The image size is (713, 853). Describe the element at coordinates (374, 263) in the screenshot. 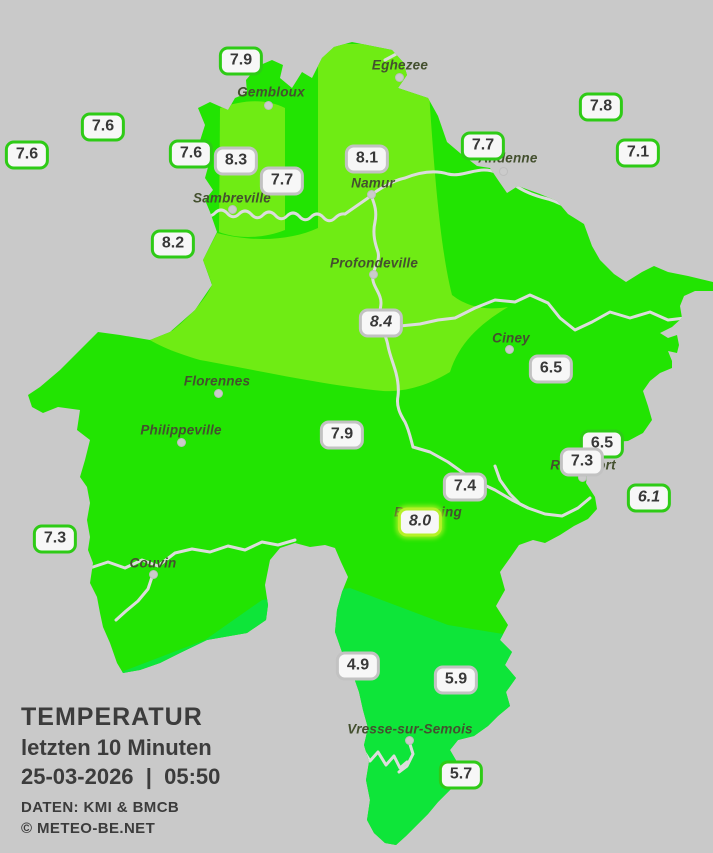

I see `city-label-profondeville: Profondeville` at that location.